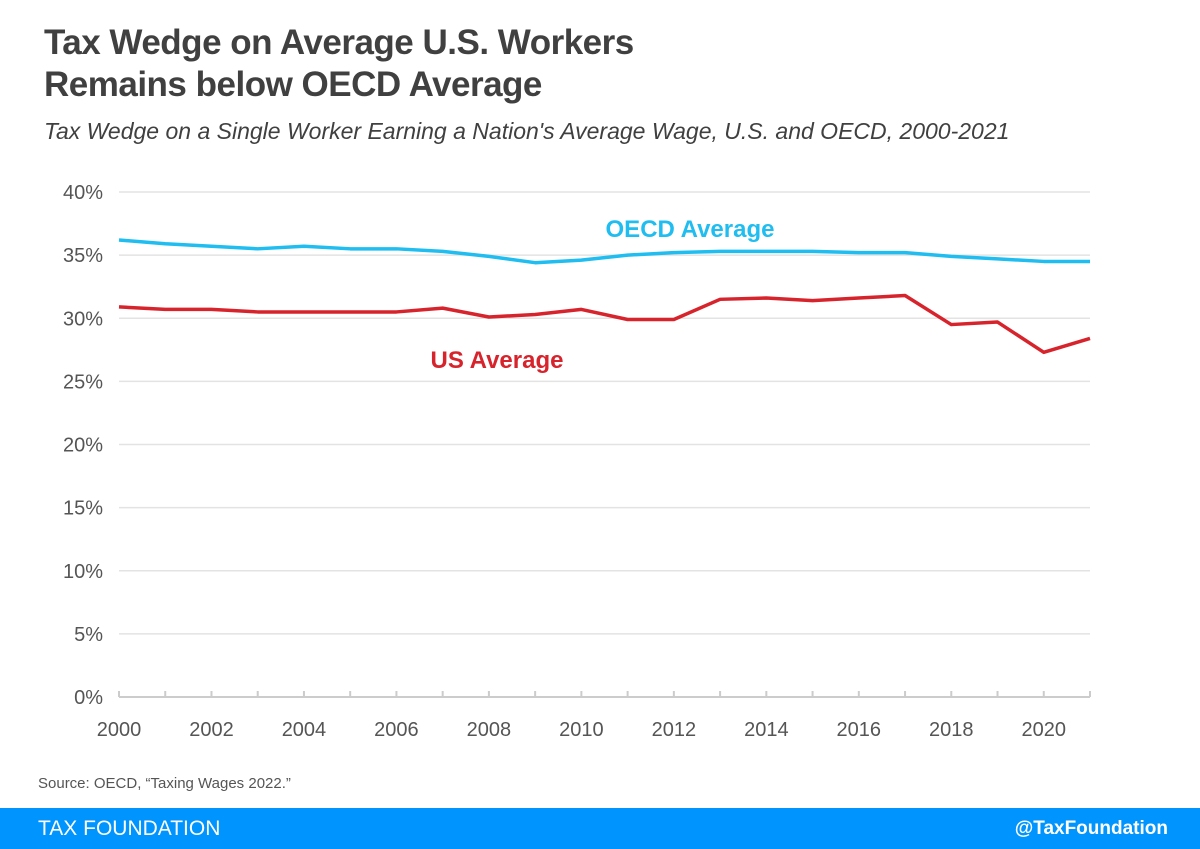 The image size is (1200, 849). I want to click on title-line-2: Remains below OECD Average, so click(293, 84).